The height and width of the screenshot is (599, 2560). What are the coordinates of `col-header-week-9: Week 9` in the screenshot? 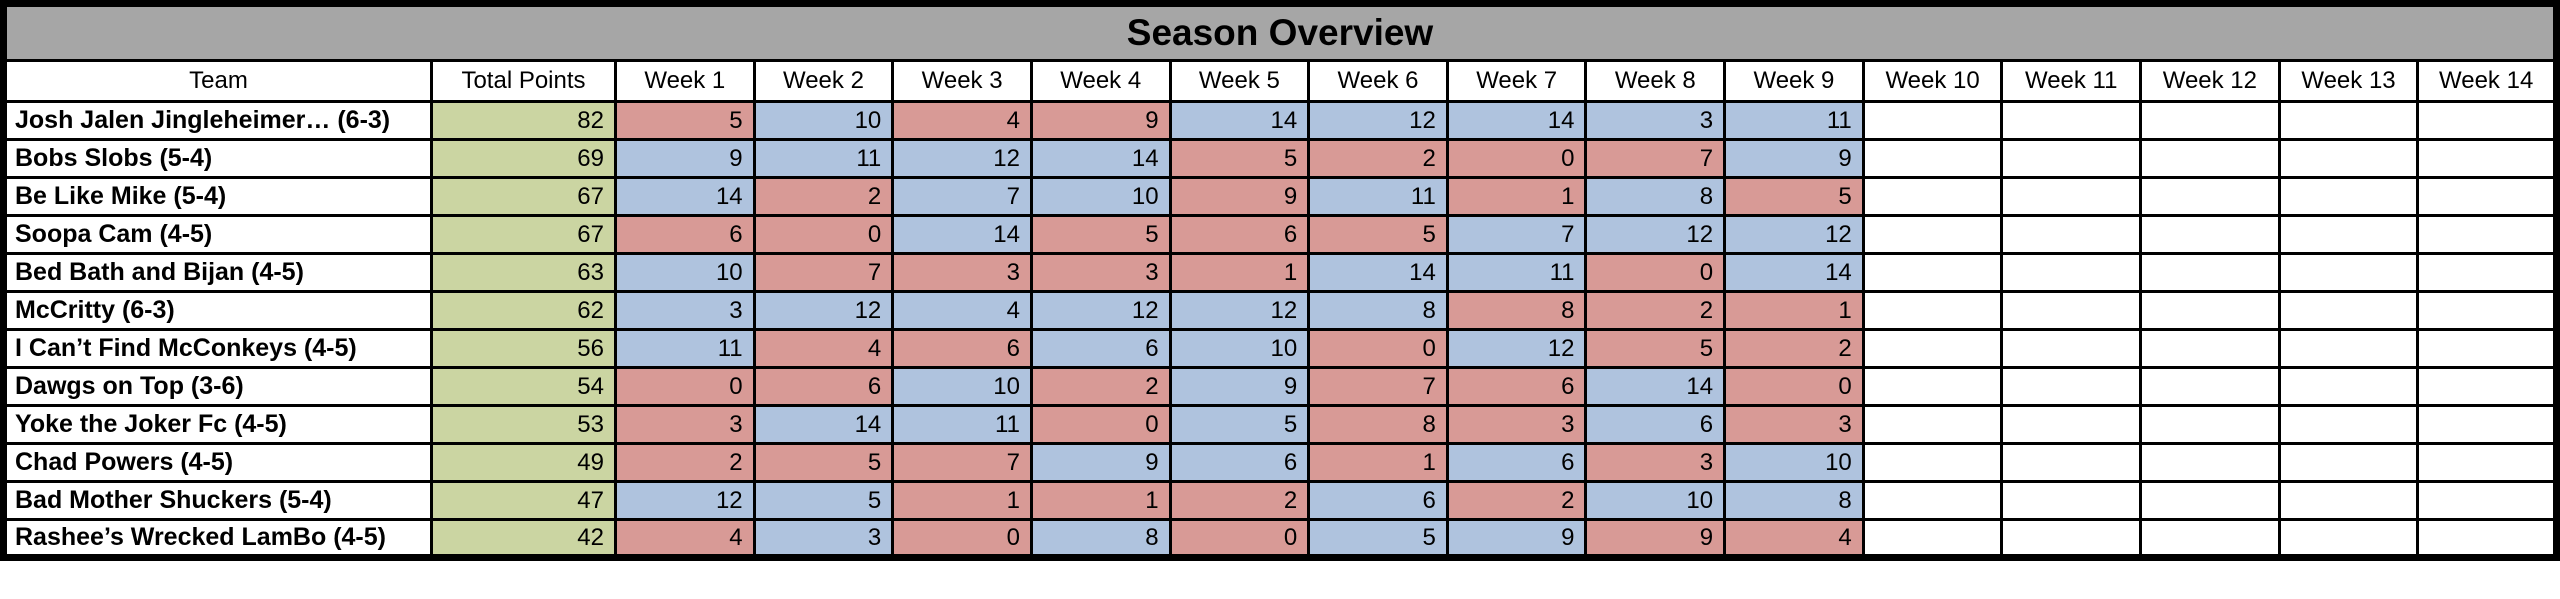 It's located at (1794, 81).